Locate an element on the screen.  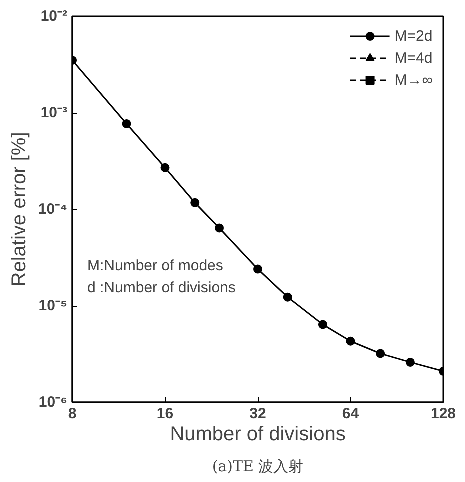
x-tick-label: 128 is located at coordinates (443, 414).